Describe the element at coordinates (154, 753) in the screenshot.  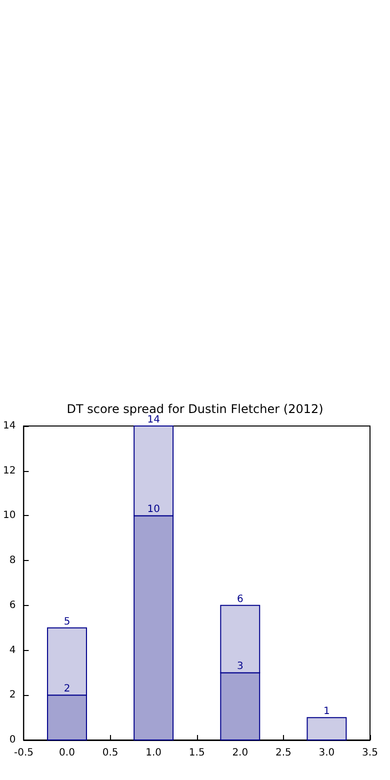
I see `x-tick-label: 1.0` at that location.